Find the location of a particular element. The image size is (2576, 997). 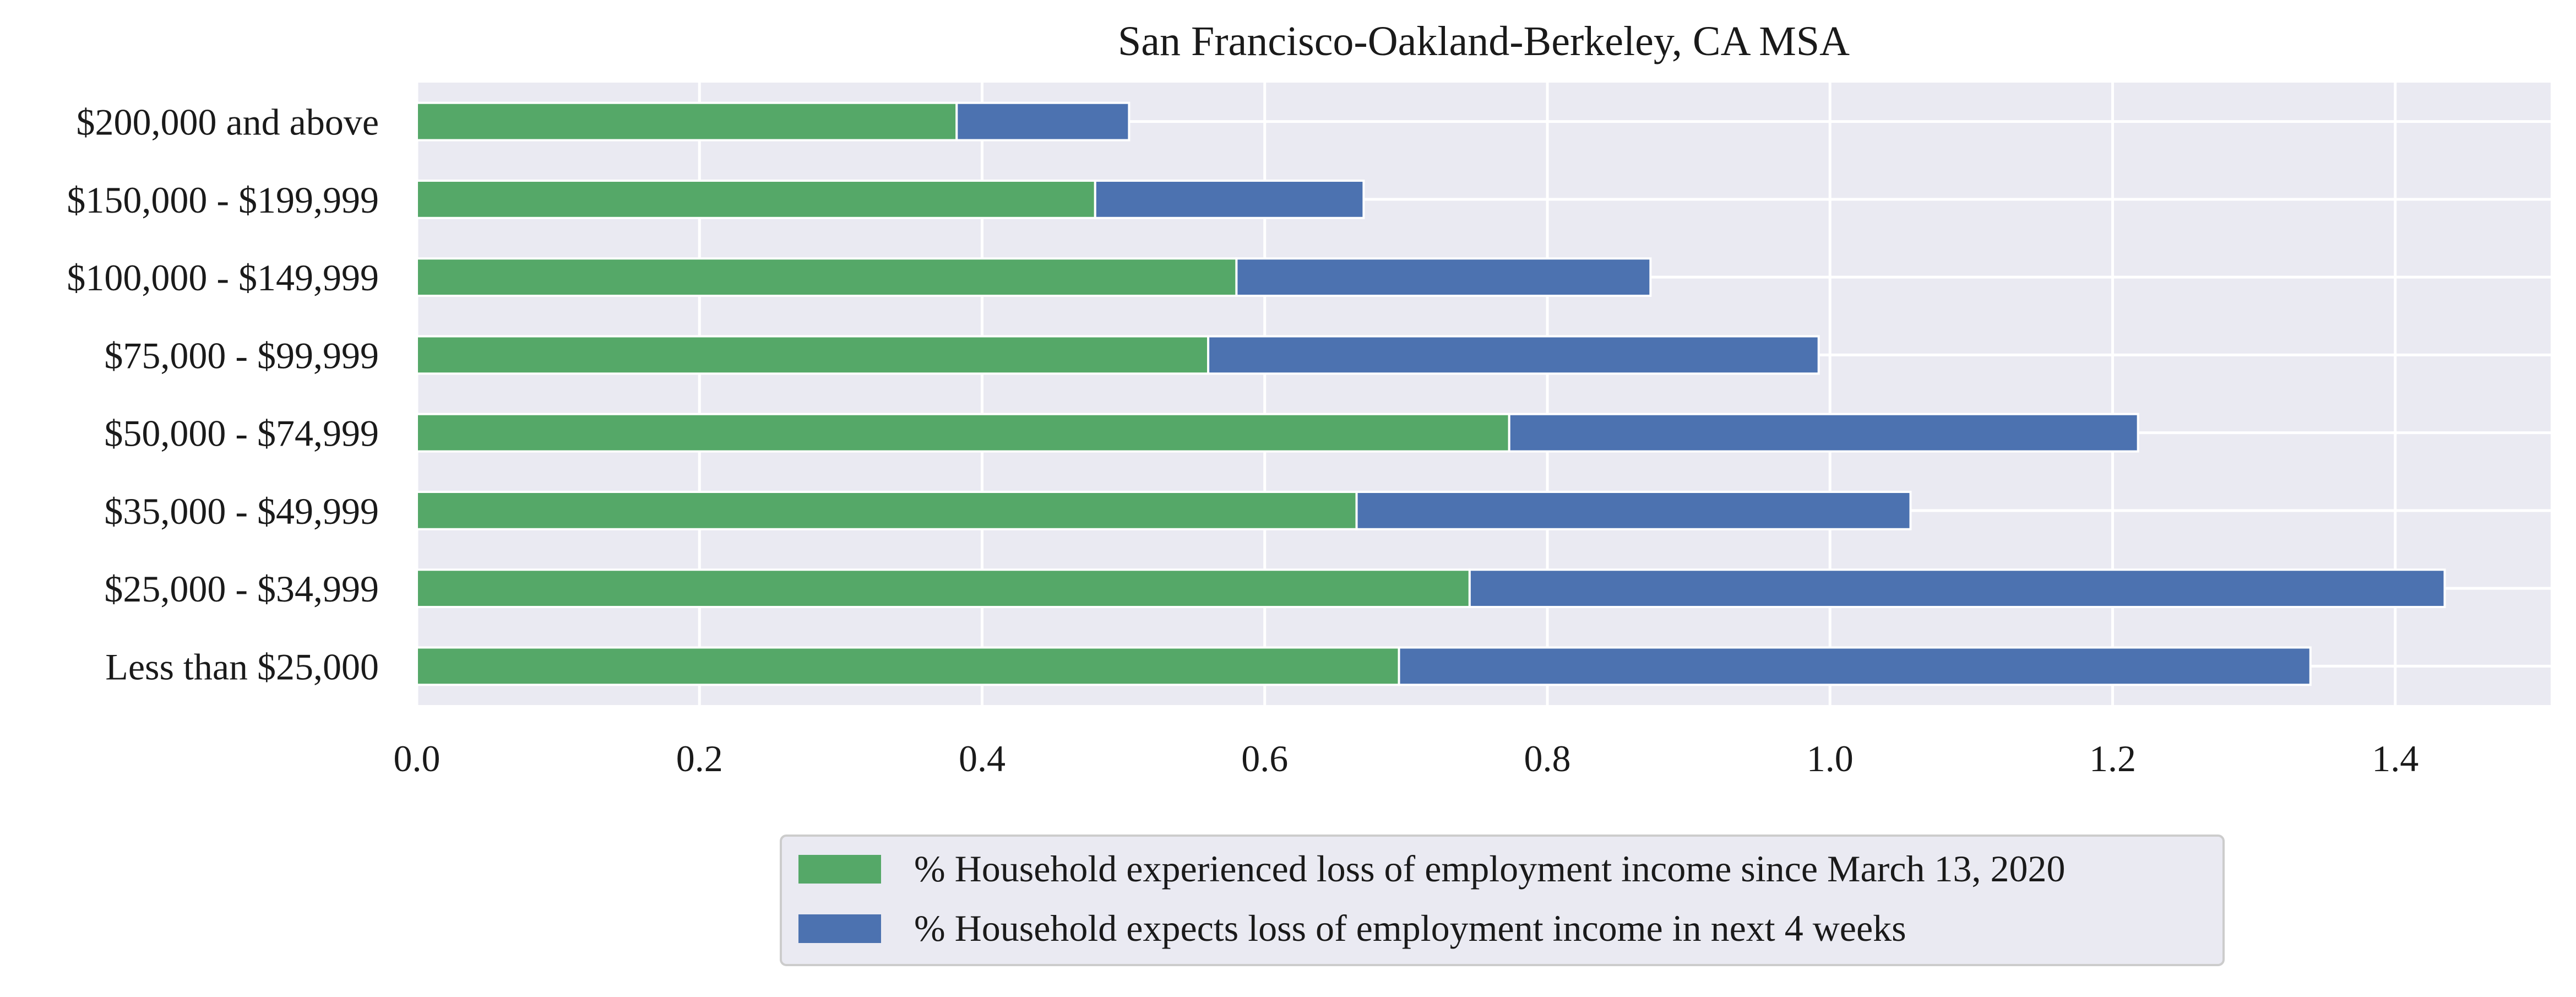

y-tick-label: $150,000 - $199,999 is located at coordinates (223, 200).